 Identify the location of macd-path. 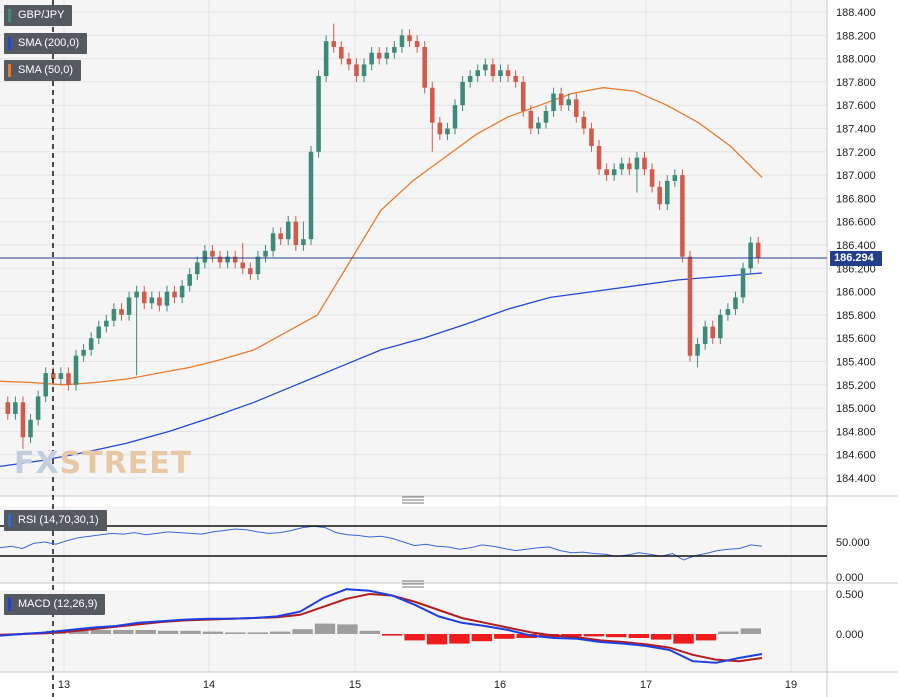
(381, 626).